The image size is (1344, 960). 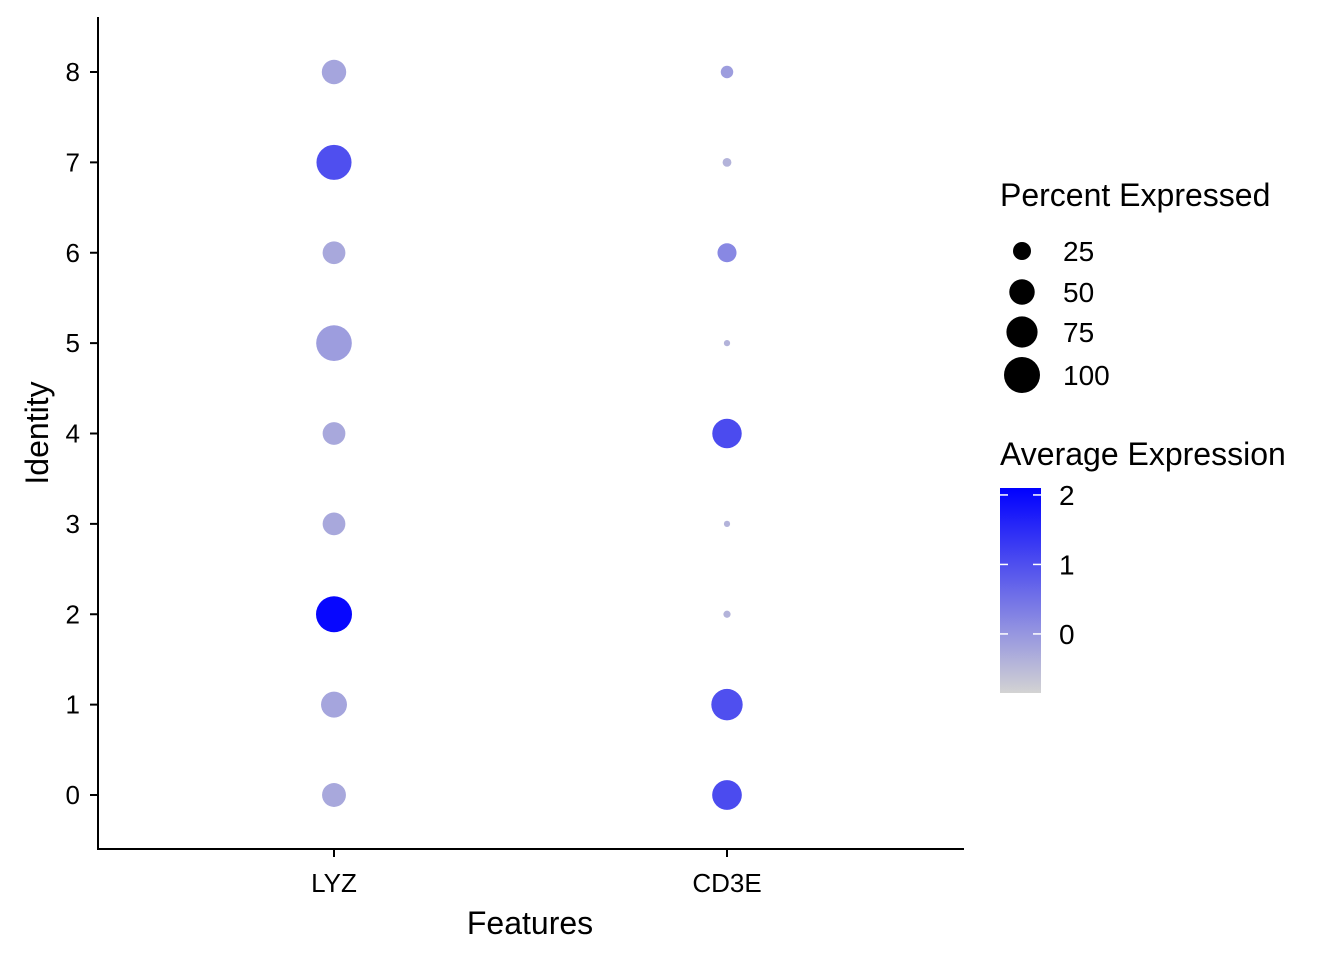 I want to click on size-legend-title: Percent Expressed, so click(x=1135, y=195).